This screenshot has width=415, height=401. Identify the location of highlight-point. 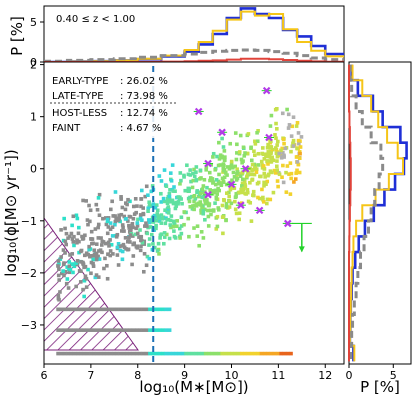
(266, 90).